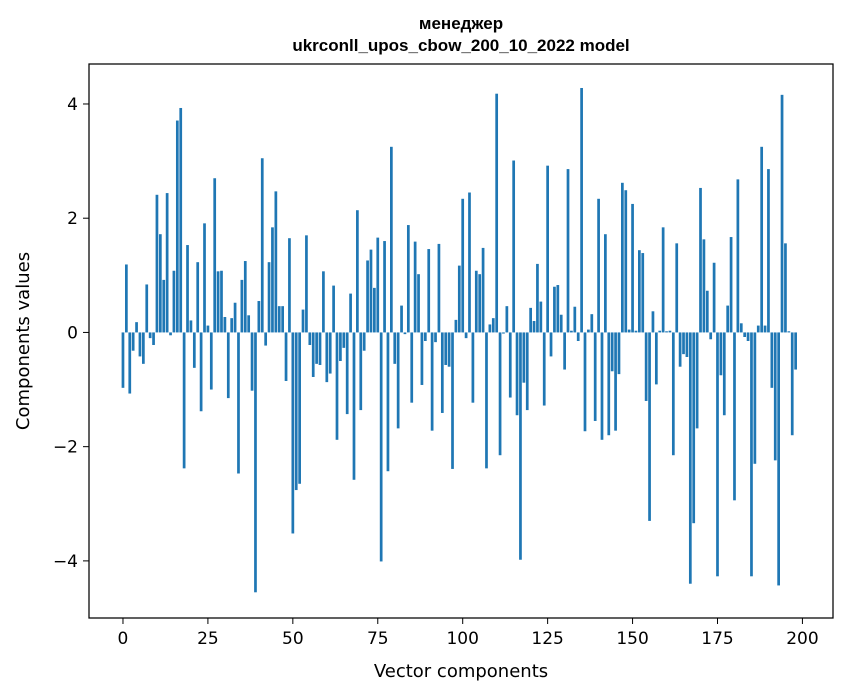  Describe the element at coordinates (462, 639) in the screenshot. I see `x-tick-label: 100` at that location.